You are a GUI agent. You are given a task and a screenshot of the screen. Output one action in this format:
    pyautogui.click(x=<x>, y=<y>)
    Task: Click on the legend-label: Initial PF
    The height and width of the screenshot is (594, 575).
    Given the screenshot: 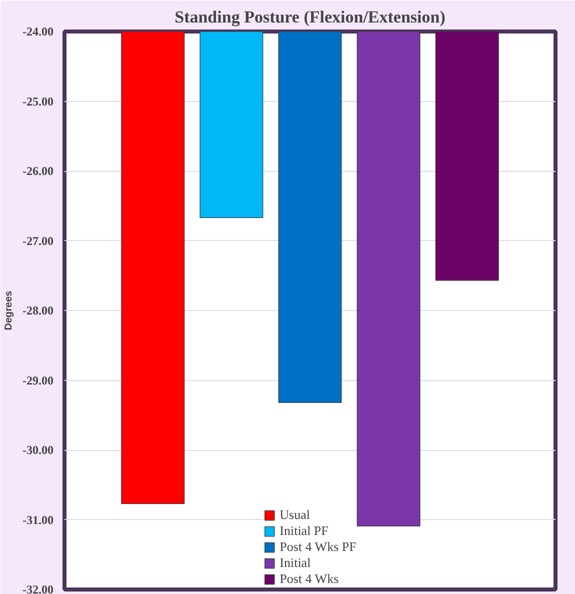 What is the action you would take?
    pyautogui.click(x=304, y=531)
    